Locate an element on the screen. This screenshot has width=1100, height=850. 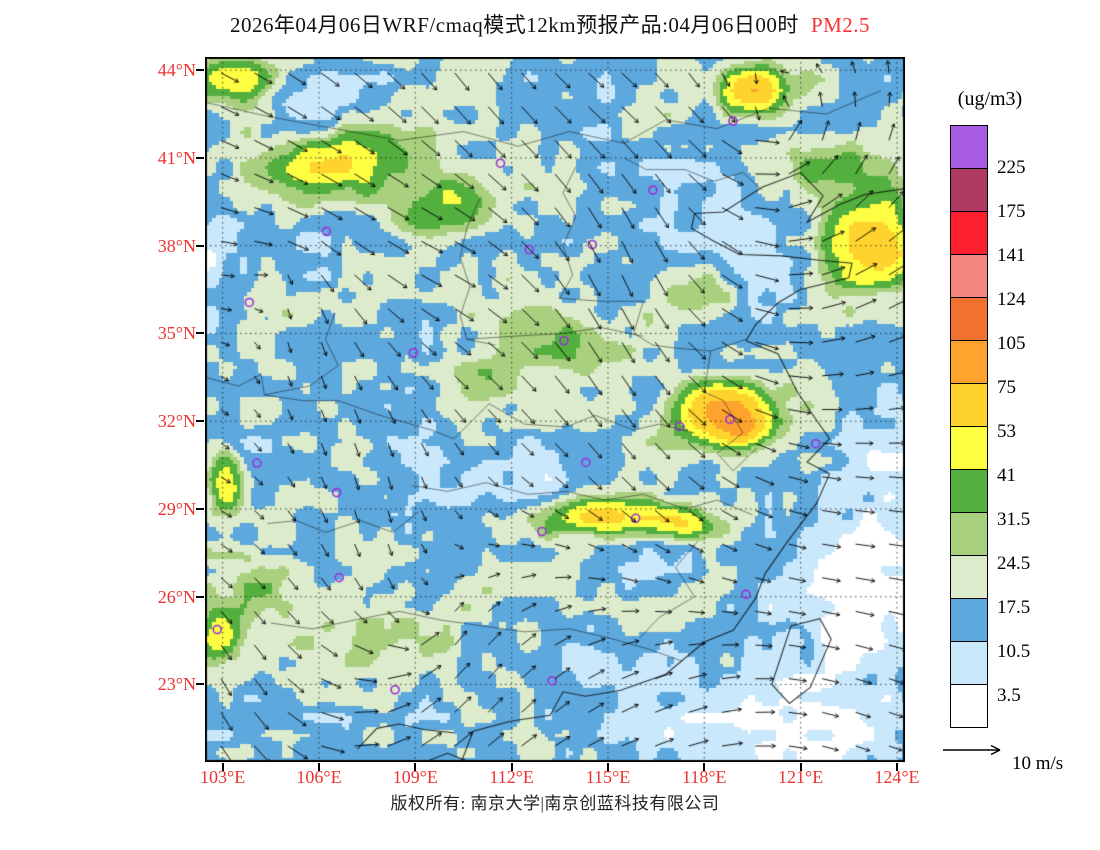
colorbar-tick-label: 24.5 is located at coordinates (1014, 563).